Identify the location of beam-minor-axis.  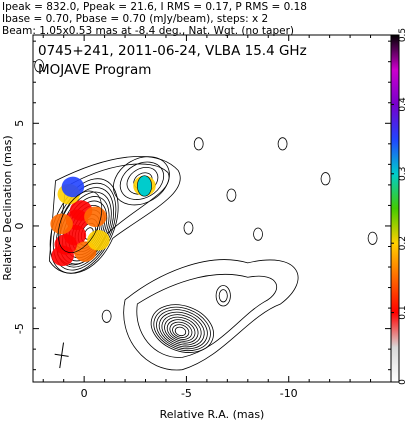
(61, 355).